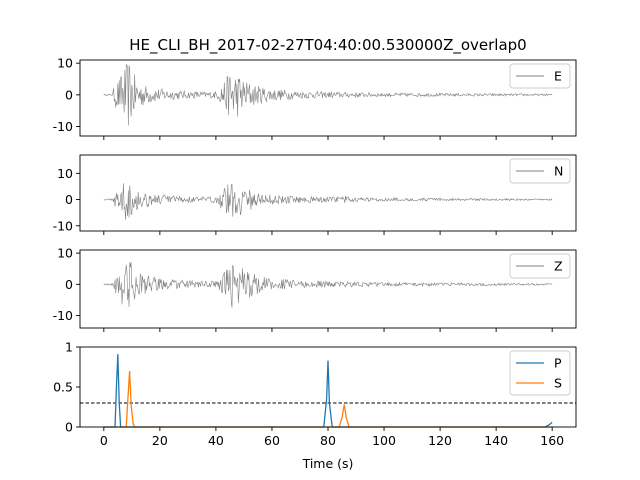 The image size is (640, 480). Describe the element at coordinates (328, 463) in the screenshot. I see `x-axis-label: Time (s)` at that location.